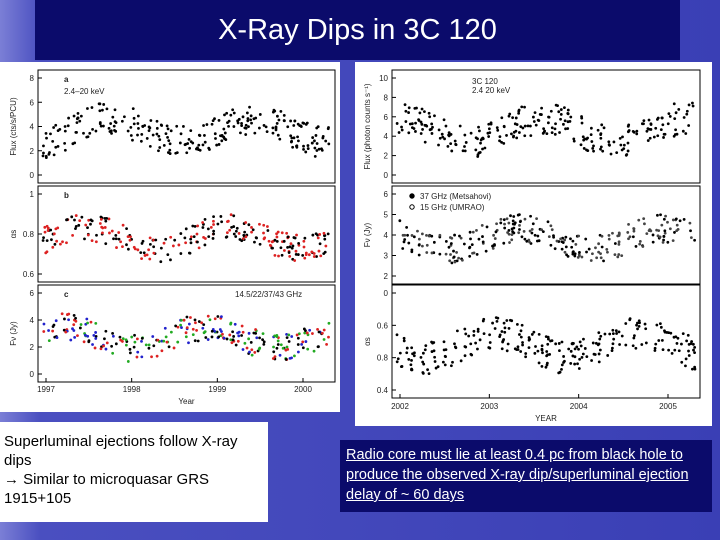 The image size is (720, 540). I want to click on panel-frame, so click(546, 341).